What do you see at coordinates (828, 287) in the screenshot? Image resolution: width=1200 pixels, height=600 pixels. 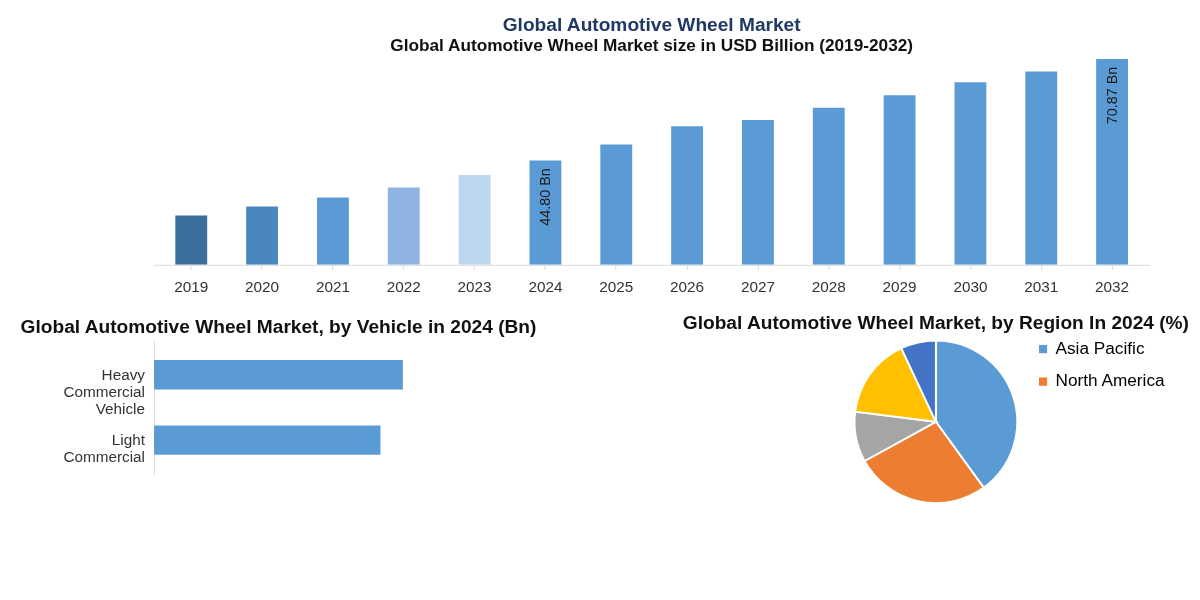 I see `x-tick-label: 2028` at bounding box center [828, 287].